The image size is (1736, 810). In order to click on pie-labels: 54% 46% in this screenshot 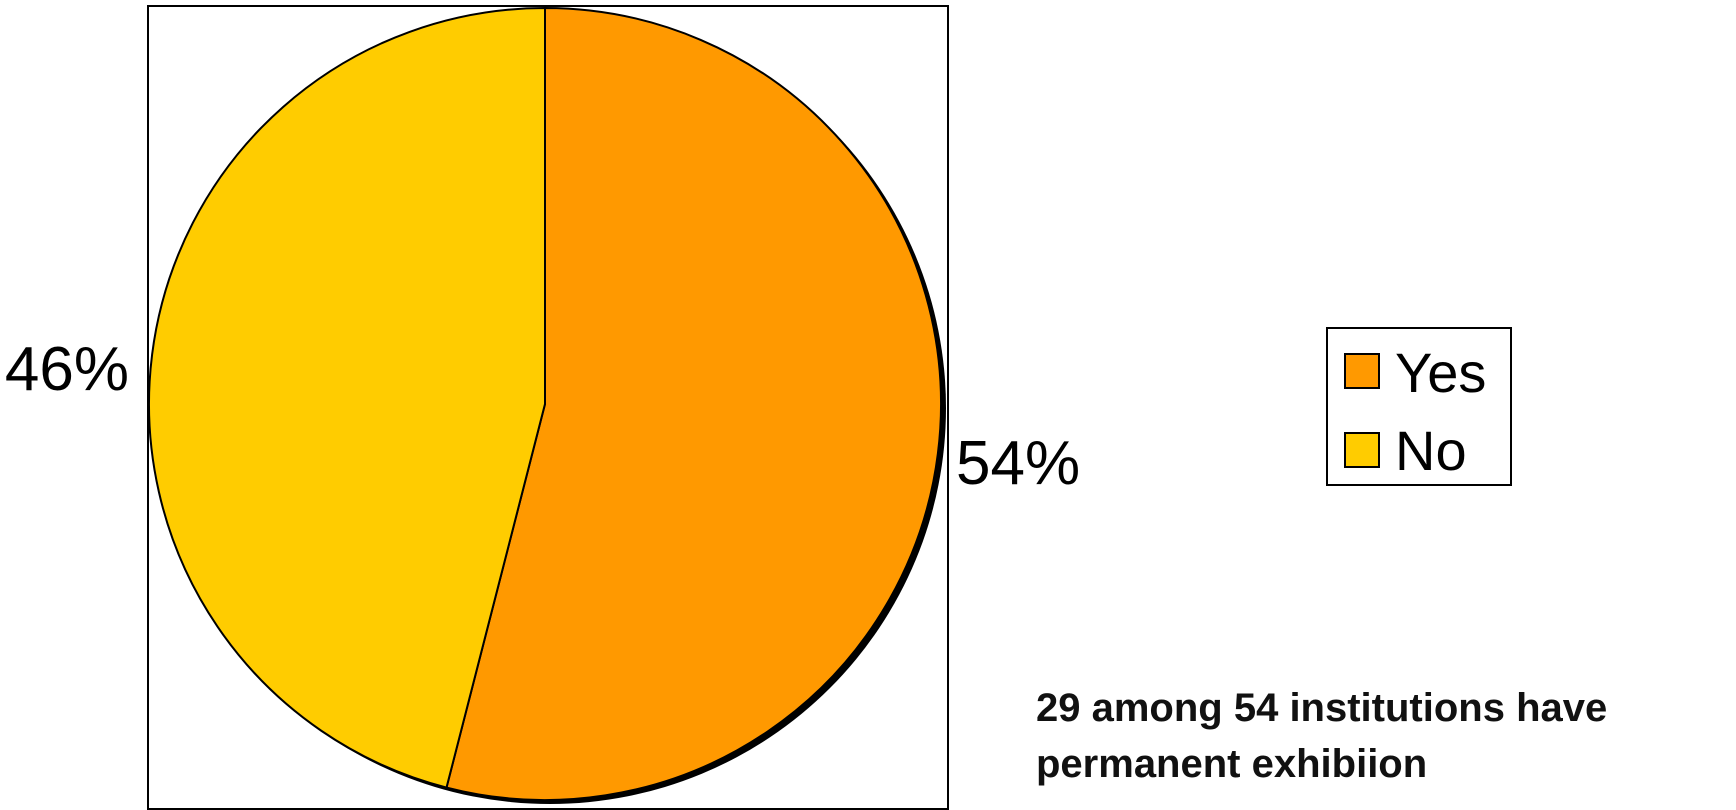, I will do `click(542, 416)`.